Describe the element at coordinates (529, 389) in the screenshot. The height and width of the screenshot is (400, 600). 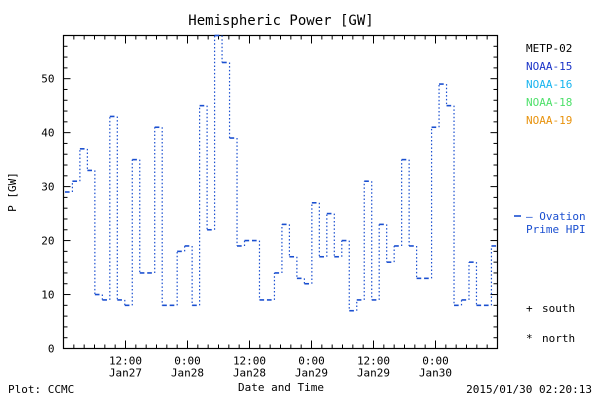
I see `timestamp: 2015/01/30 02:20:13` at that location.